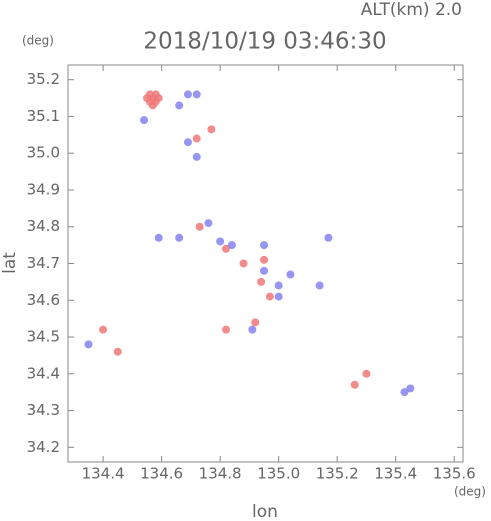 This screenshot has width=491, height=521. What do you see at coordinates (278, 474) in the screenshot?
I see `x-tick-label: 135.0` at bounding box center [278, 474].